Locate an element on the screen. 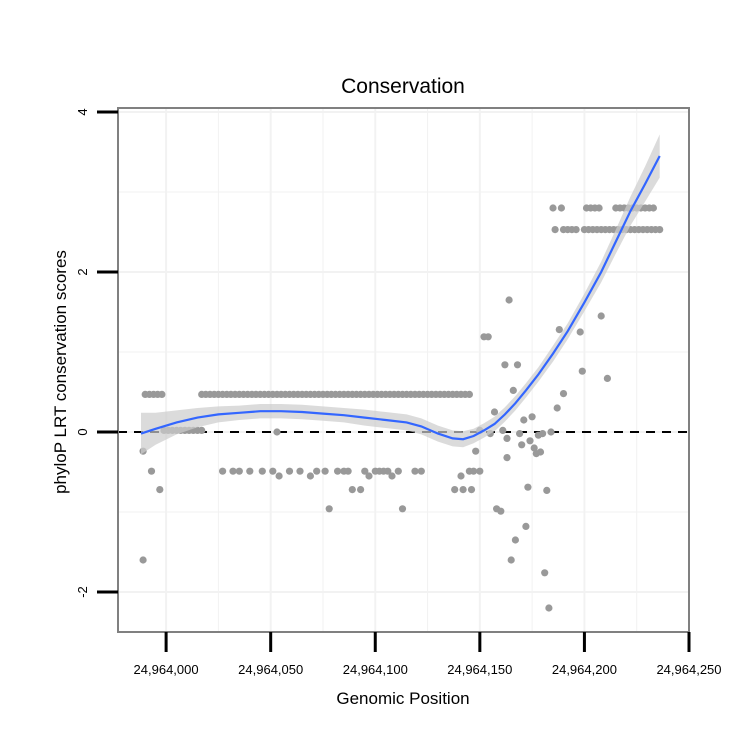 This screenshot has width=750, height=750. x-tick-label: 24,964,200 is located at coordinates (584, 669).